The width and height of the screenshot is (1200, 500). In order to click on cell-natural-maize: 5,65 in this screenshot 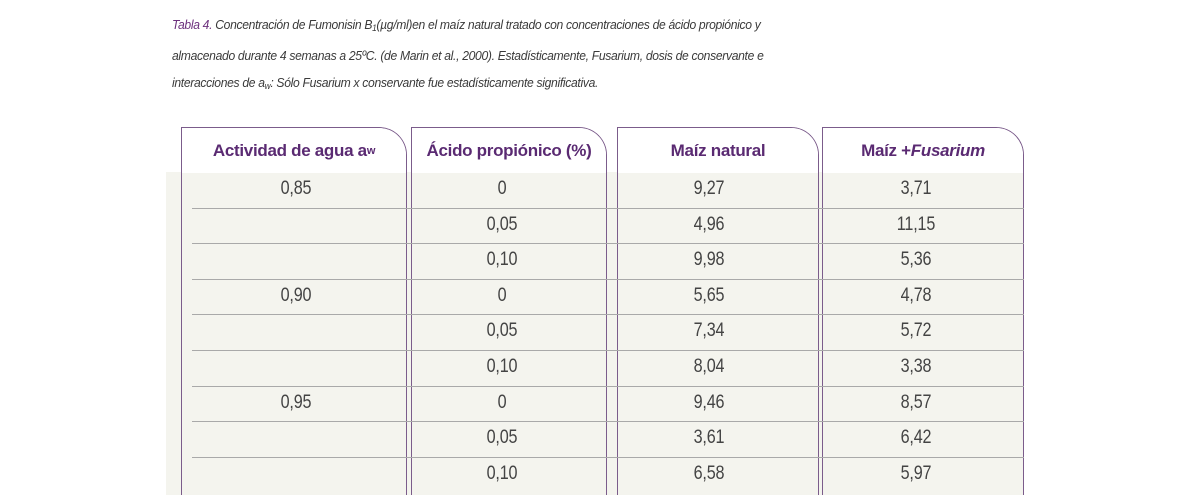, I will do `click(709, 295)`.